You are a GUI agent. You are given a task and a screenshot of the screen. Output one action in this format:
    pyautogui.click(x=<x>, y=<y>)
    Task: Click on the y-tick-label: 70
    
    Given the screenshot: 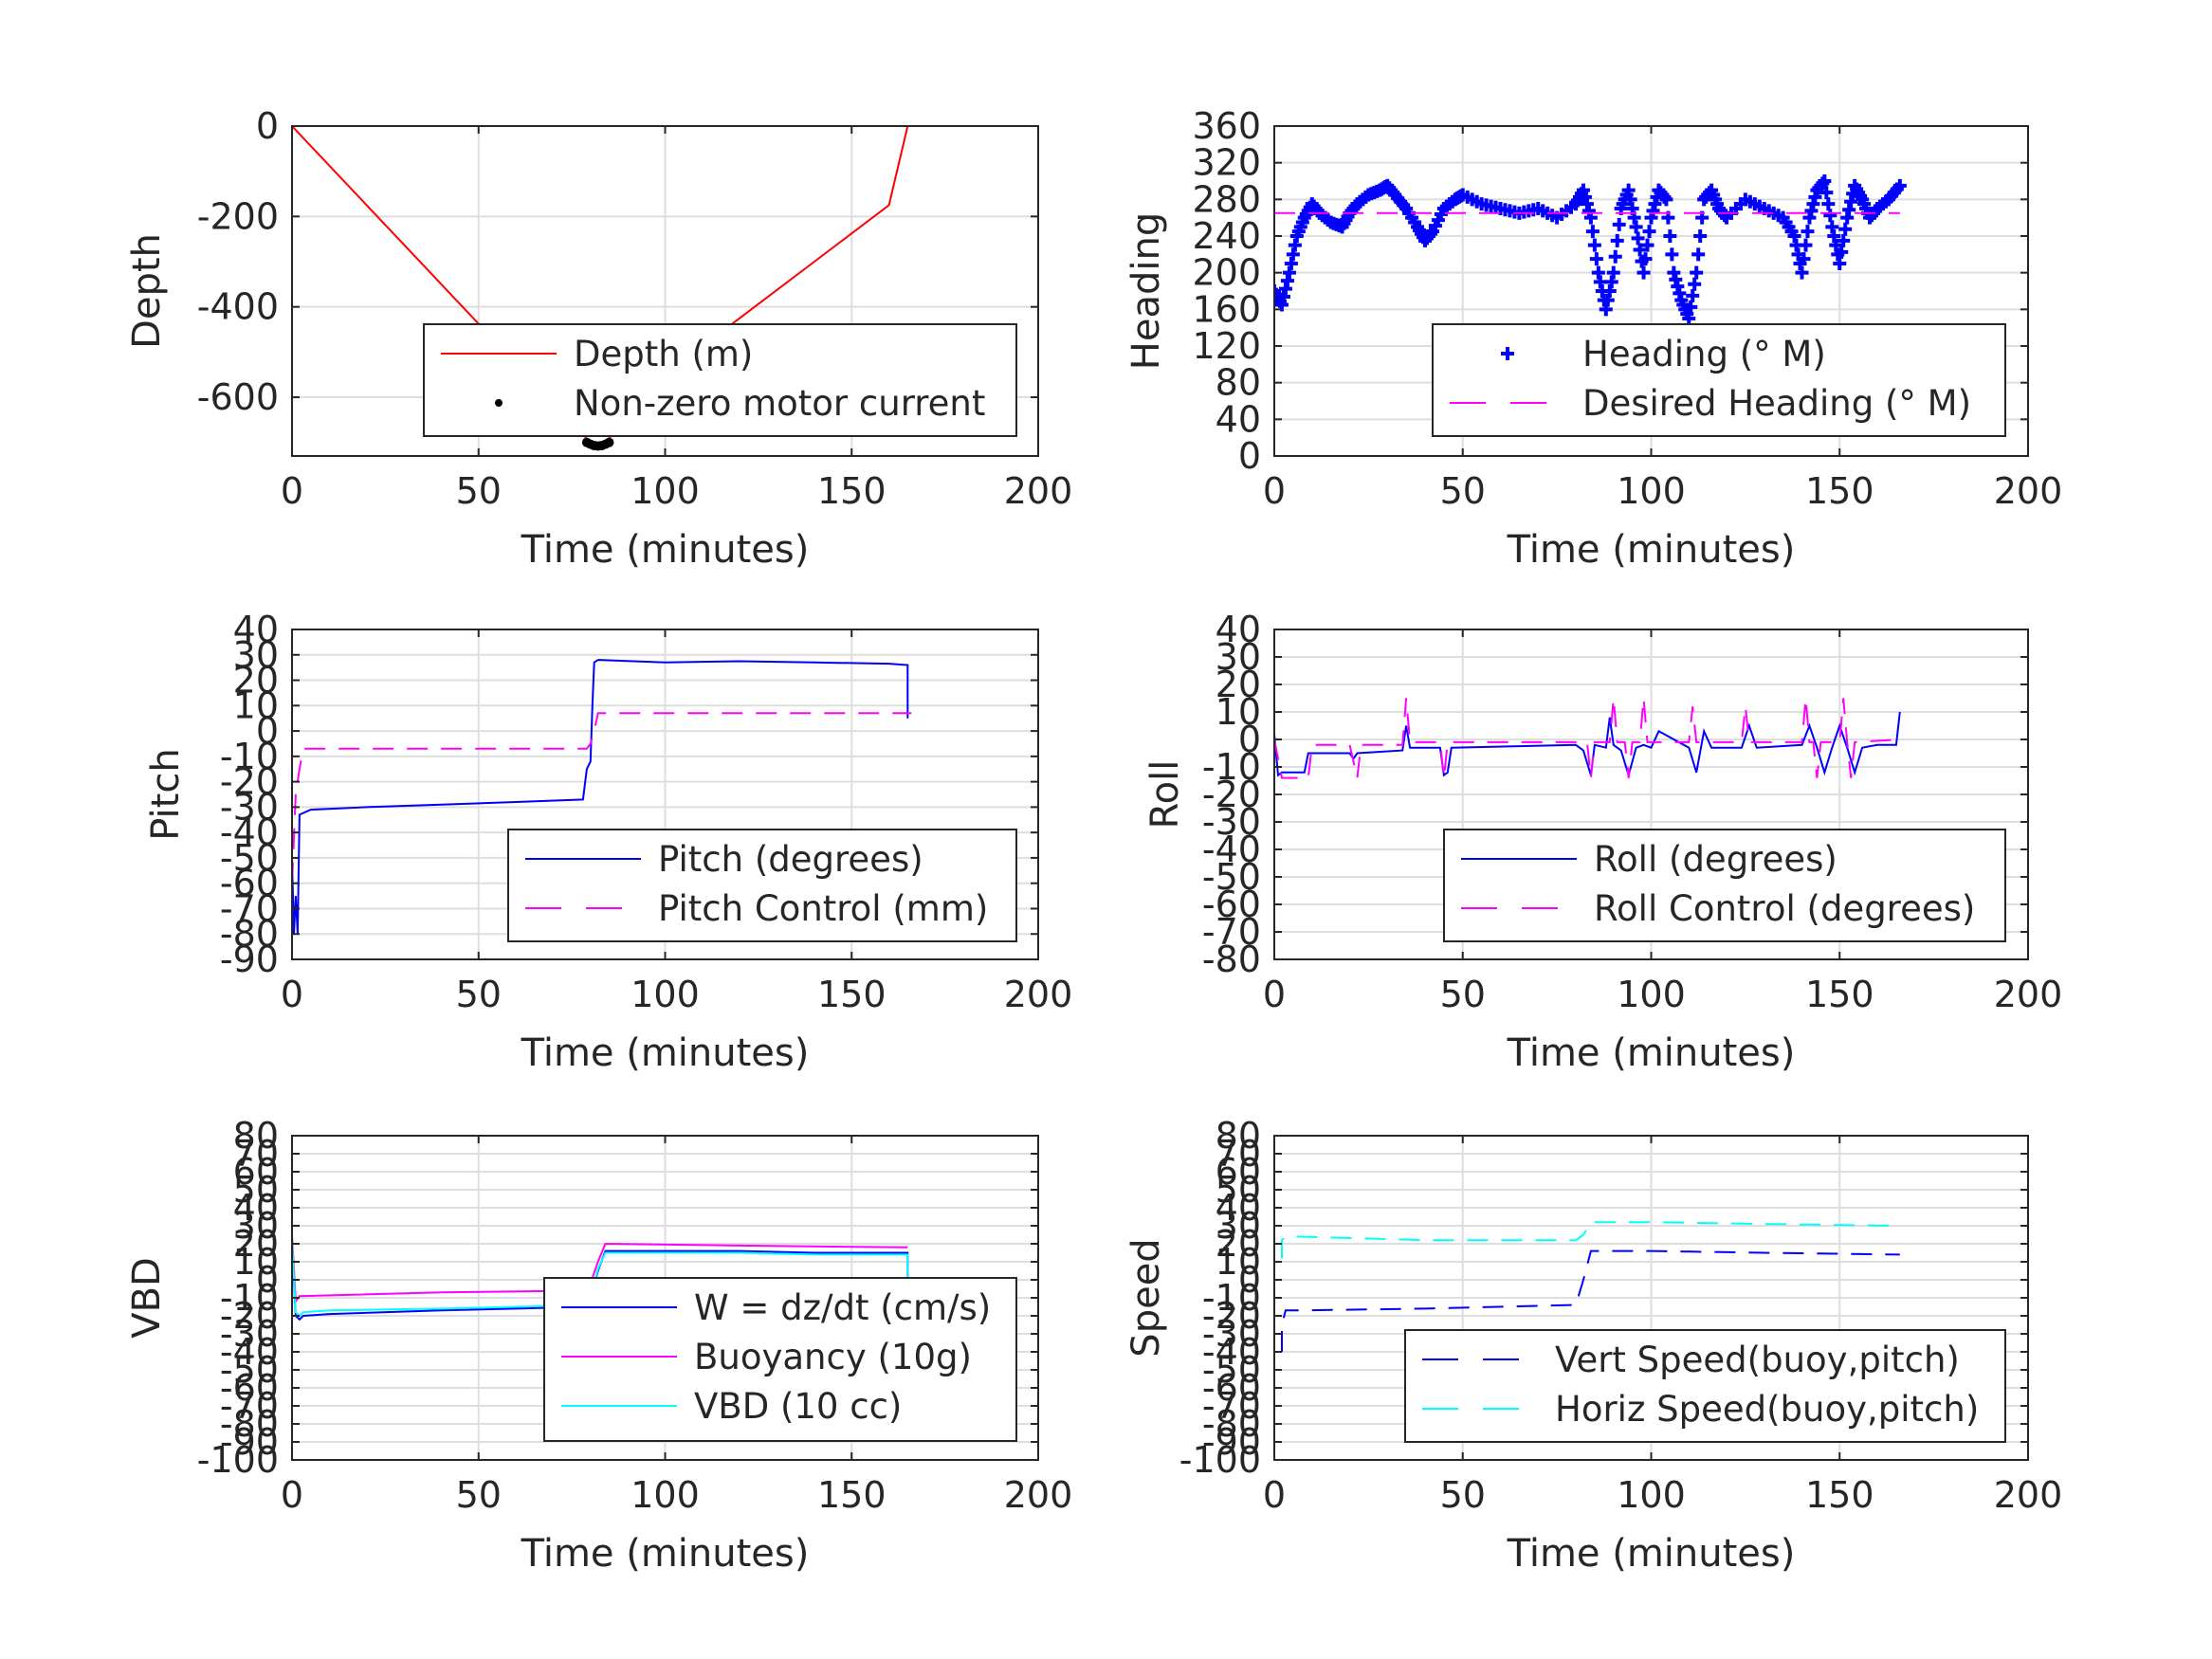 What is the action you would take?
    pyautogui.click(x=1238, y=1154)
    